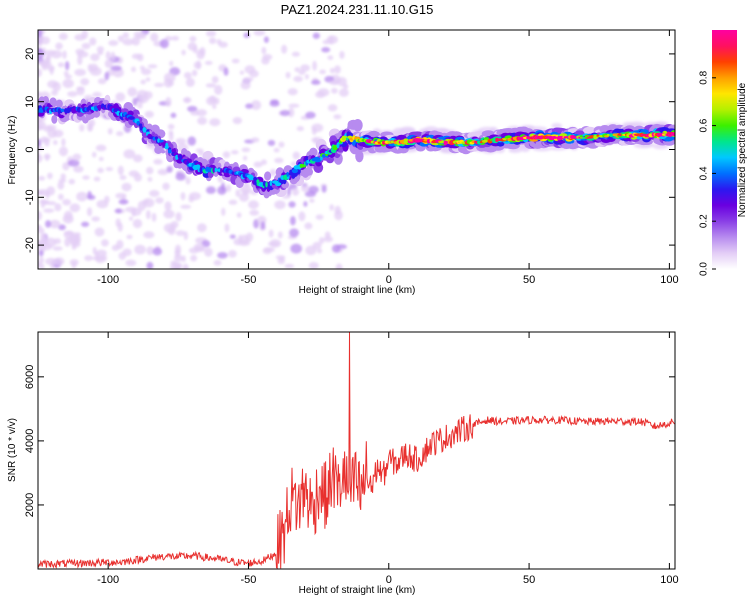 This screenshot has width=750, height=600. I want to click on y-tick-label: 2000, so click(30, 505).